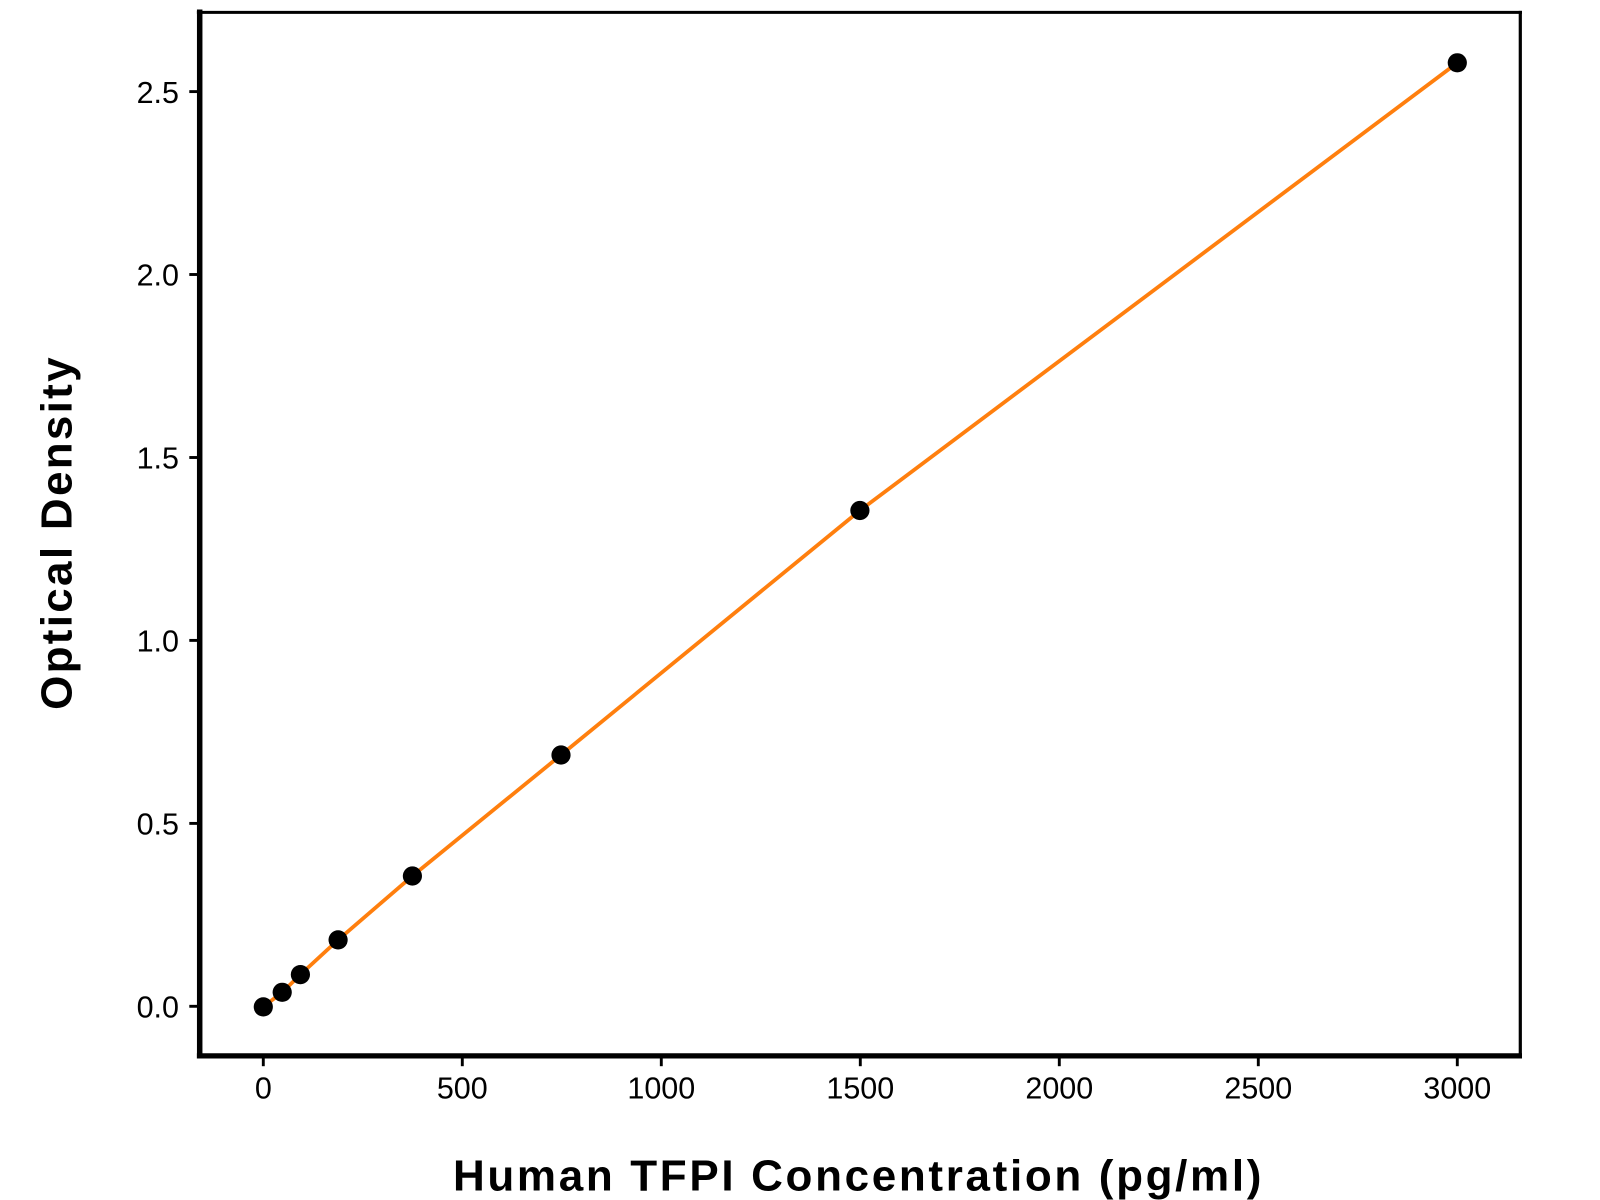  Describe the element at coordinates (860, 1088) in the screenshot. I see `svg-text: 1500` at that location.